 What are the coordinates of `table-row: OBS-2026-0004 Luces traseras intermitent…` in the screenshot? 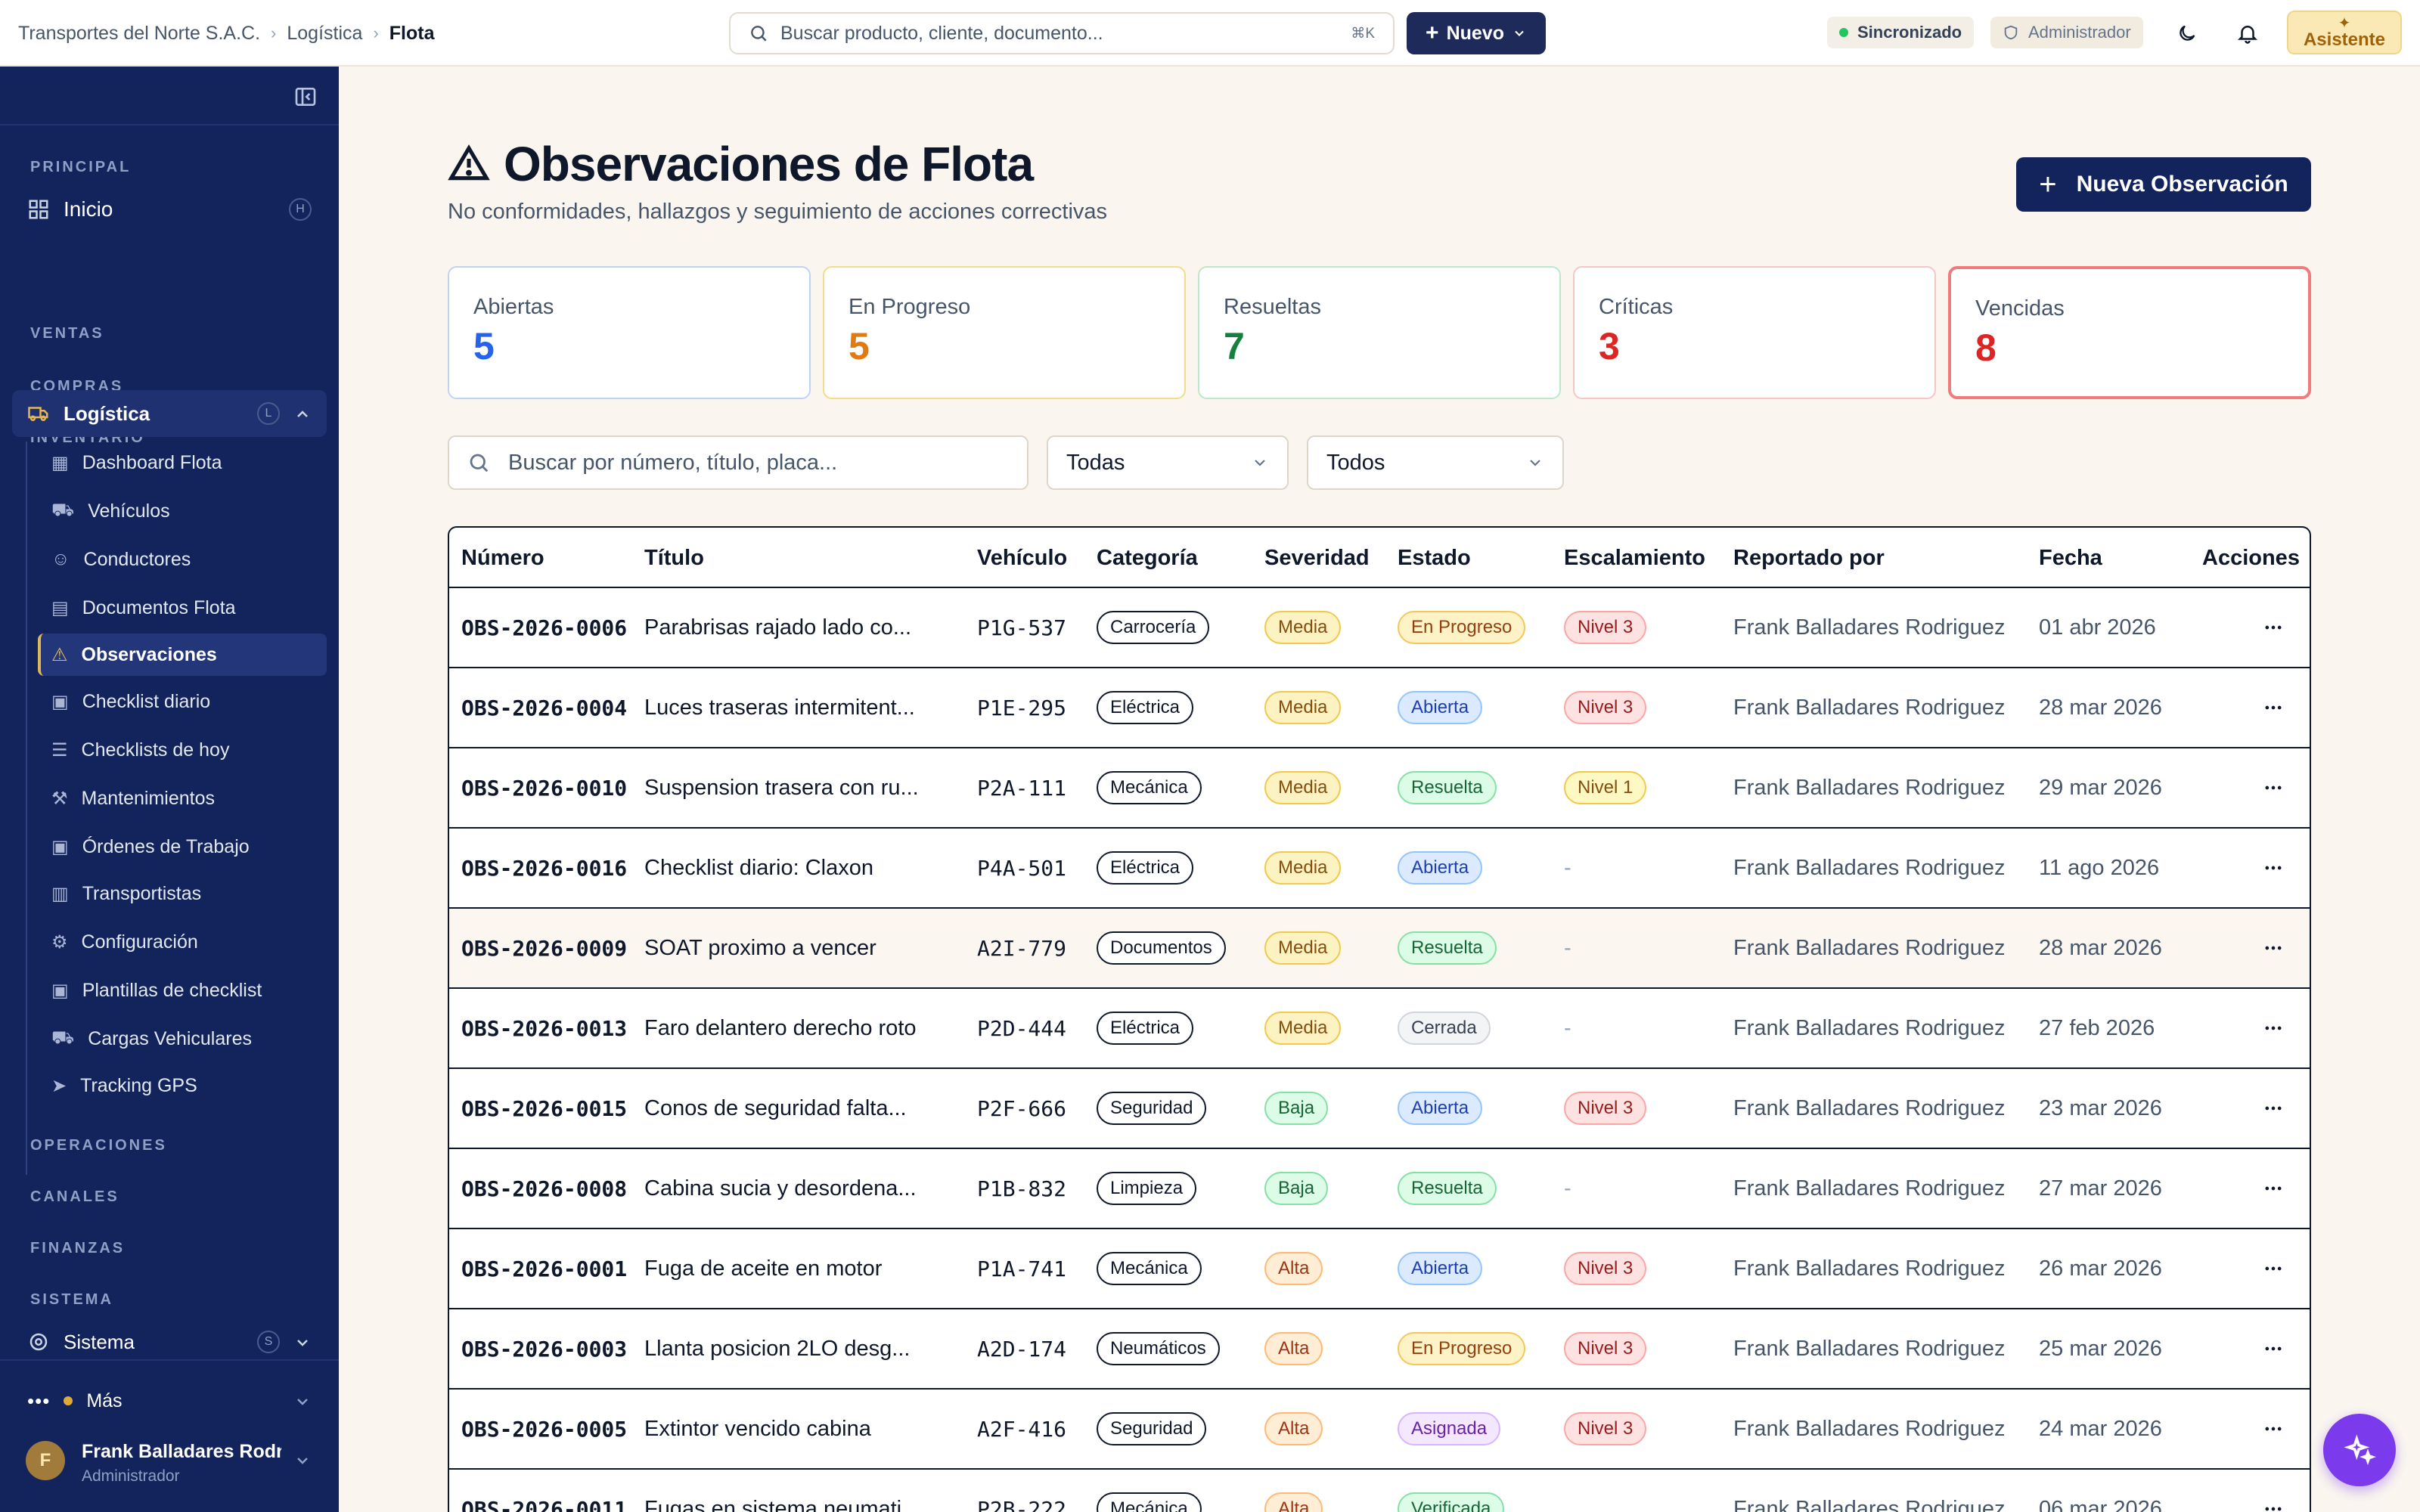 It's located at (1379, 708).